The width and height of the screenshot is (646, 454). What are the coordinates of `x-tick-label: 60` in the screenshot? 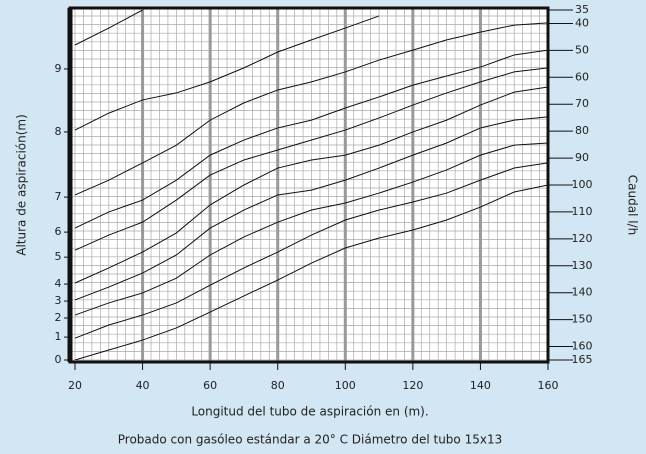 It's located at (210, 385).